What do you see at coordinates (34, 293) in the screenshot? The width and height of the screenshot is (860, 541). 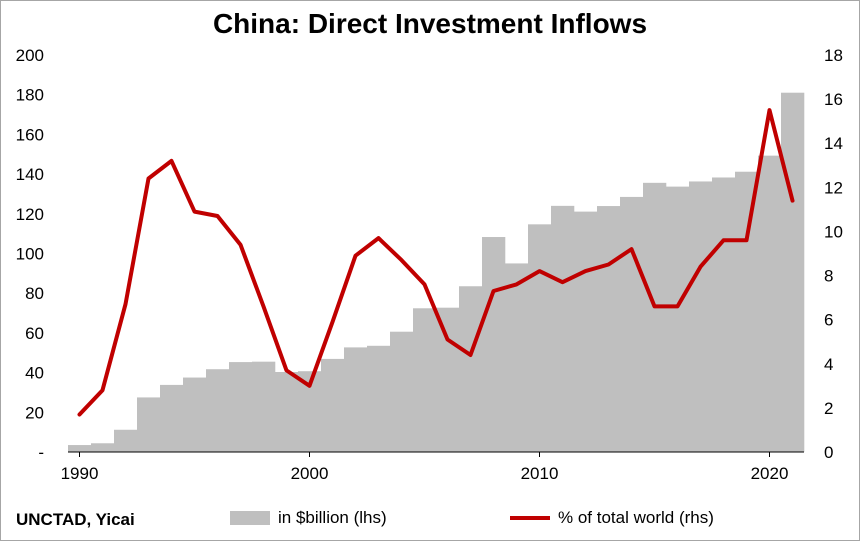 I see `left-tick-label: 80` at bounding box center [34, 293].